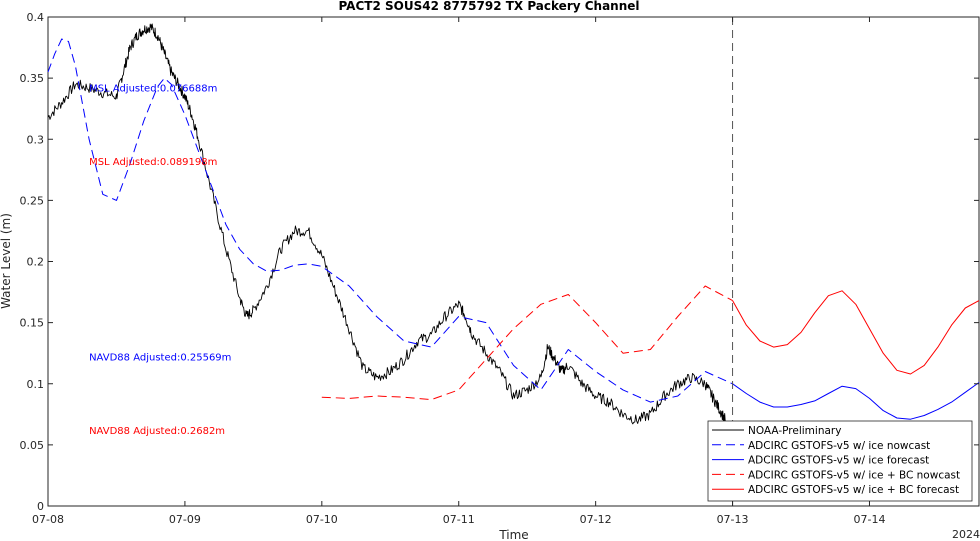 This screenshot has height=541, width=980. I want to click on y-tick-label: 0.35, so click(32, 78).